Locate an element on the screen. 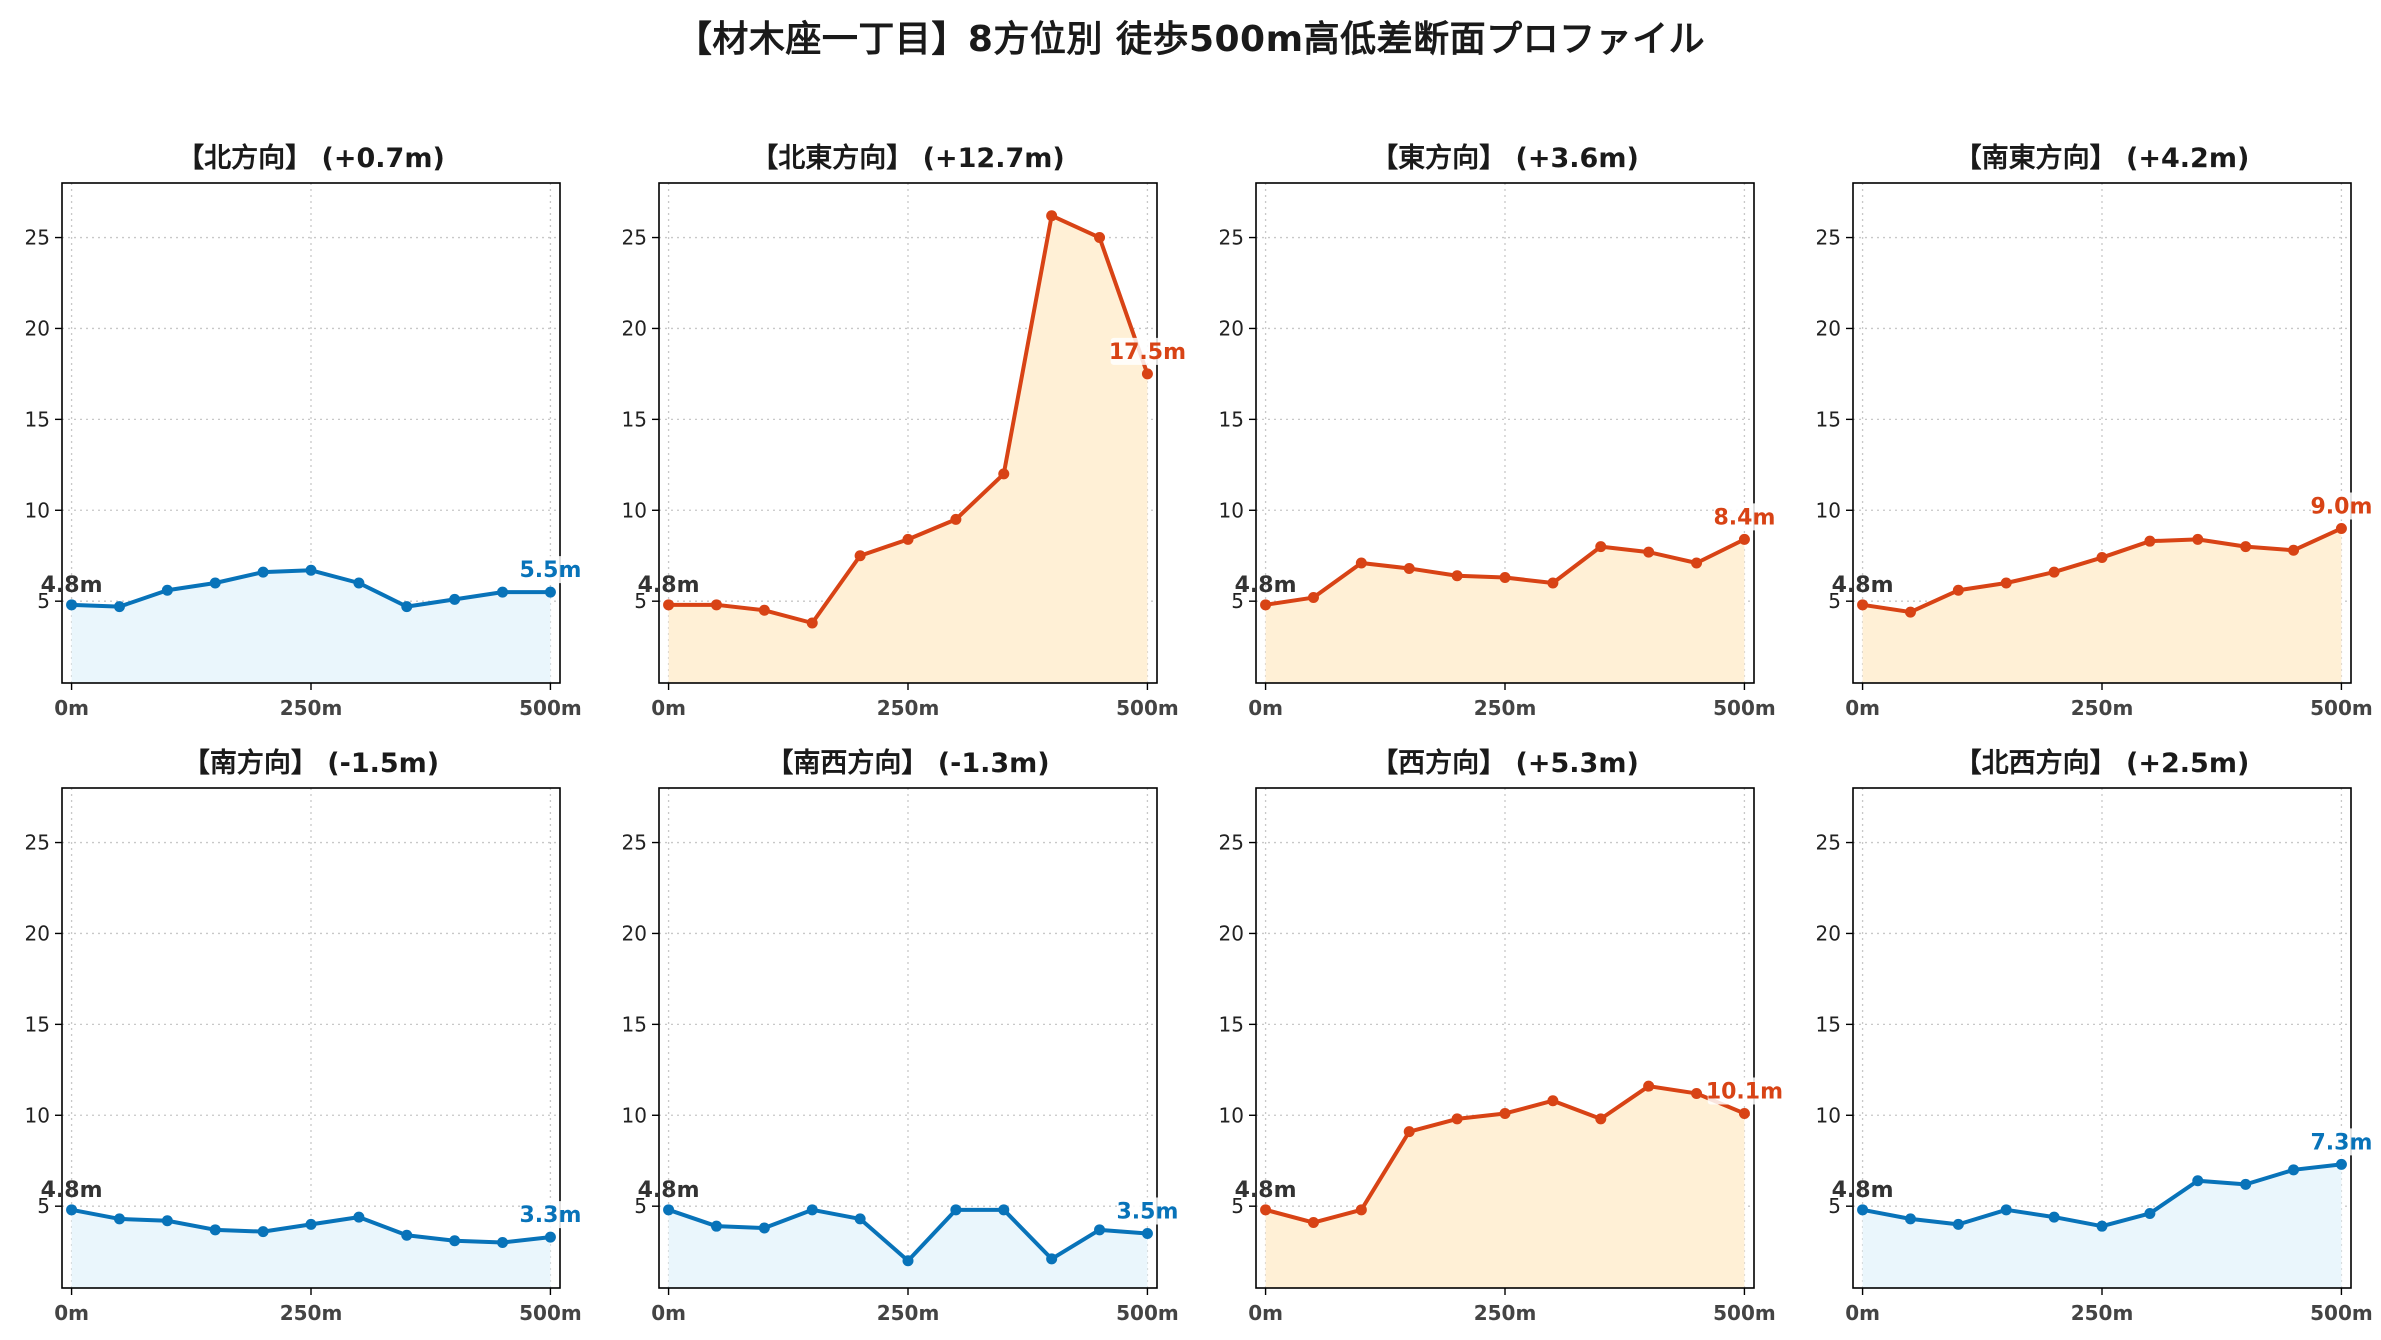  panel-title: 【西方向】 (+5.3m) is located at coordinates (1505, 763).